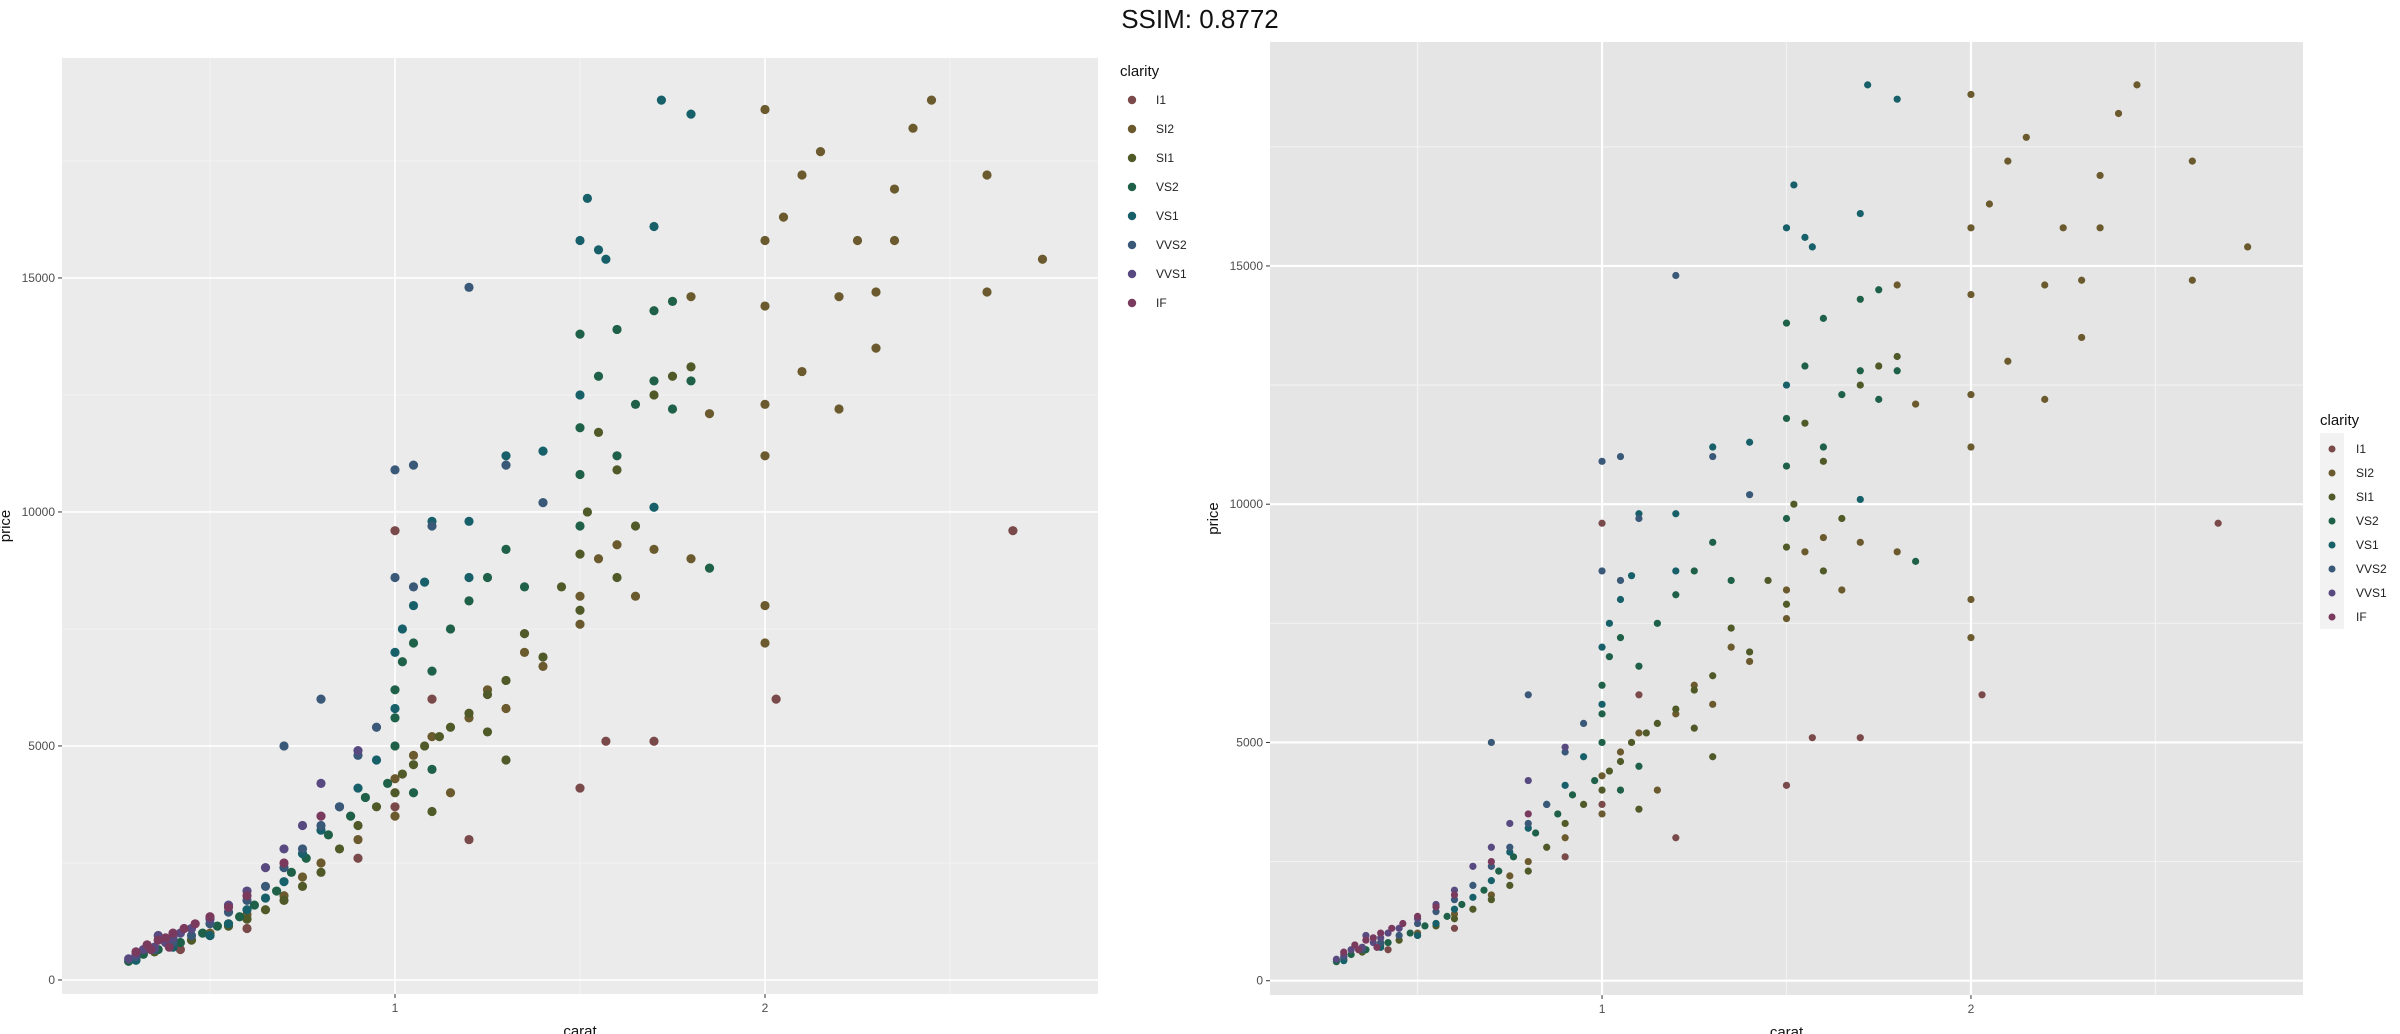  What do you see at coordinates (1213, 518) in the screenshot?
I see `y-axis-label: price` at bounding box center [1213, 518].